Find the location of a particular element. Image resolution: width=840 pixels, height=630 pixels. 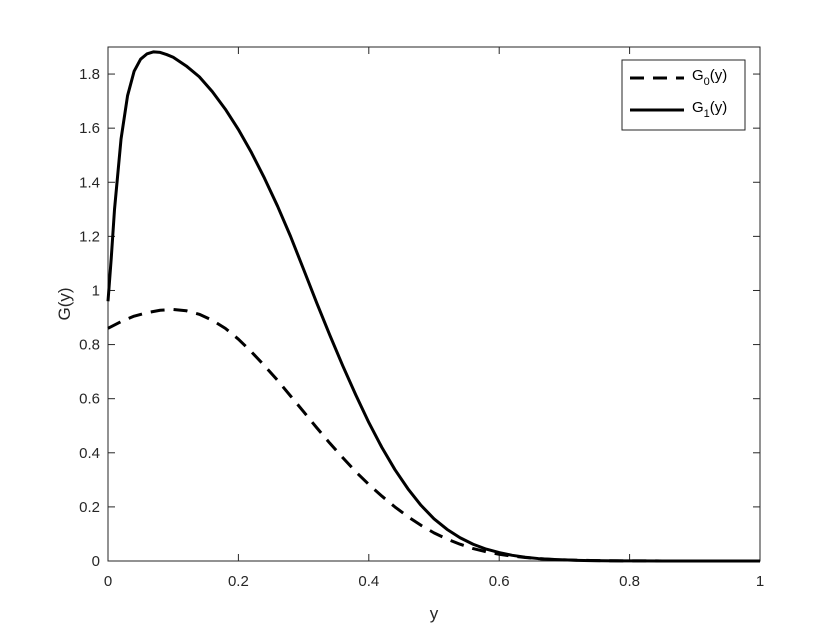

x-tick-label: 1 is located at coordinates (760, 581).